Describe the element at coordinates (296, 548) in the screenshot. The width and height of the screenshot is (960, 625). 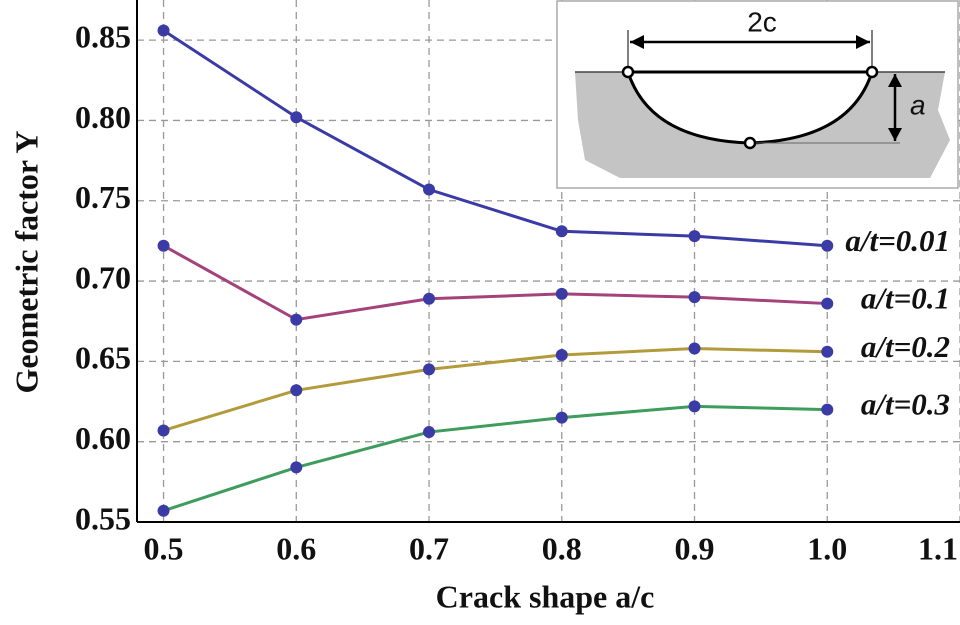
I see `x-tick-label: 0.6` at that location.